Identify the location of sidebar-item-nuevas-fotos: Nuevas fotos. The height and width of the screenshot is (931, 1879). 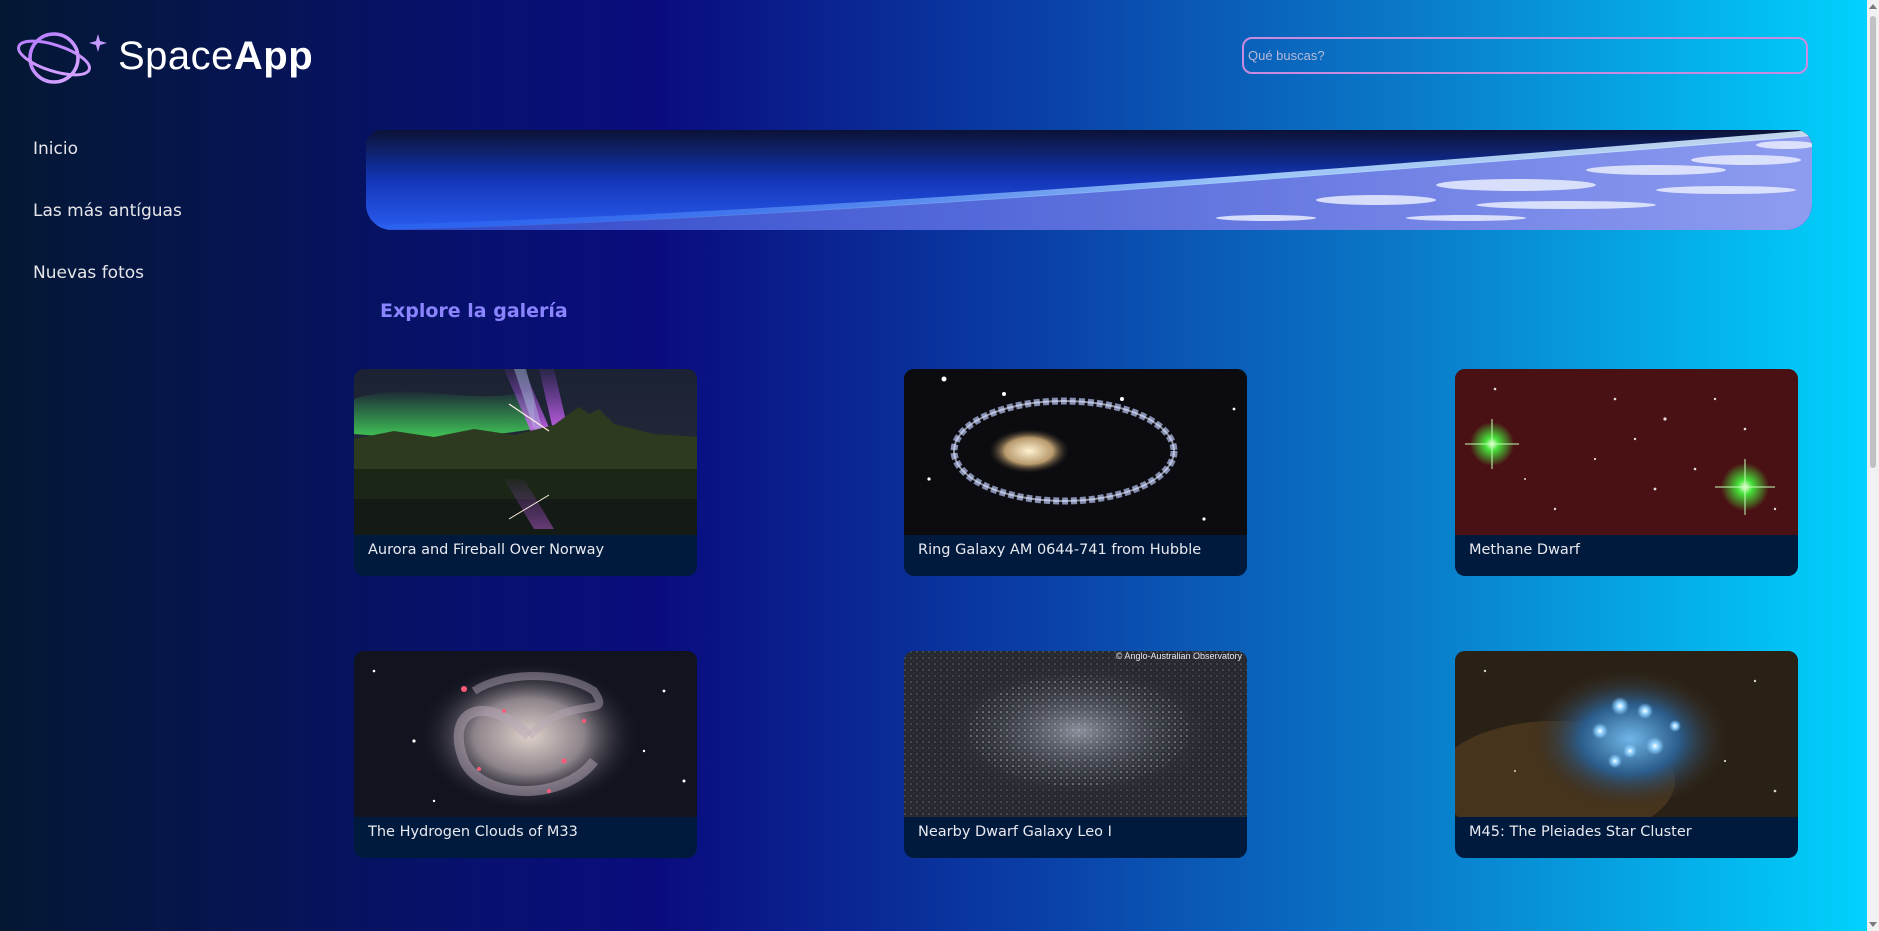
(88, 273).